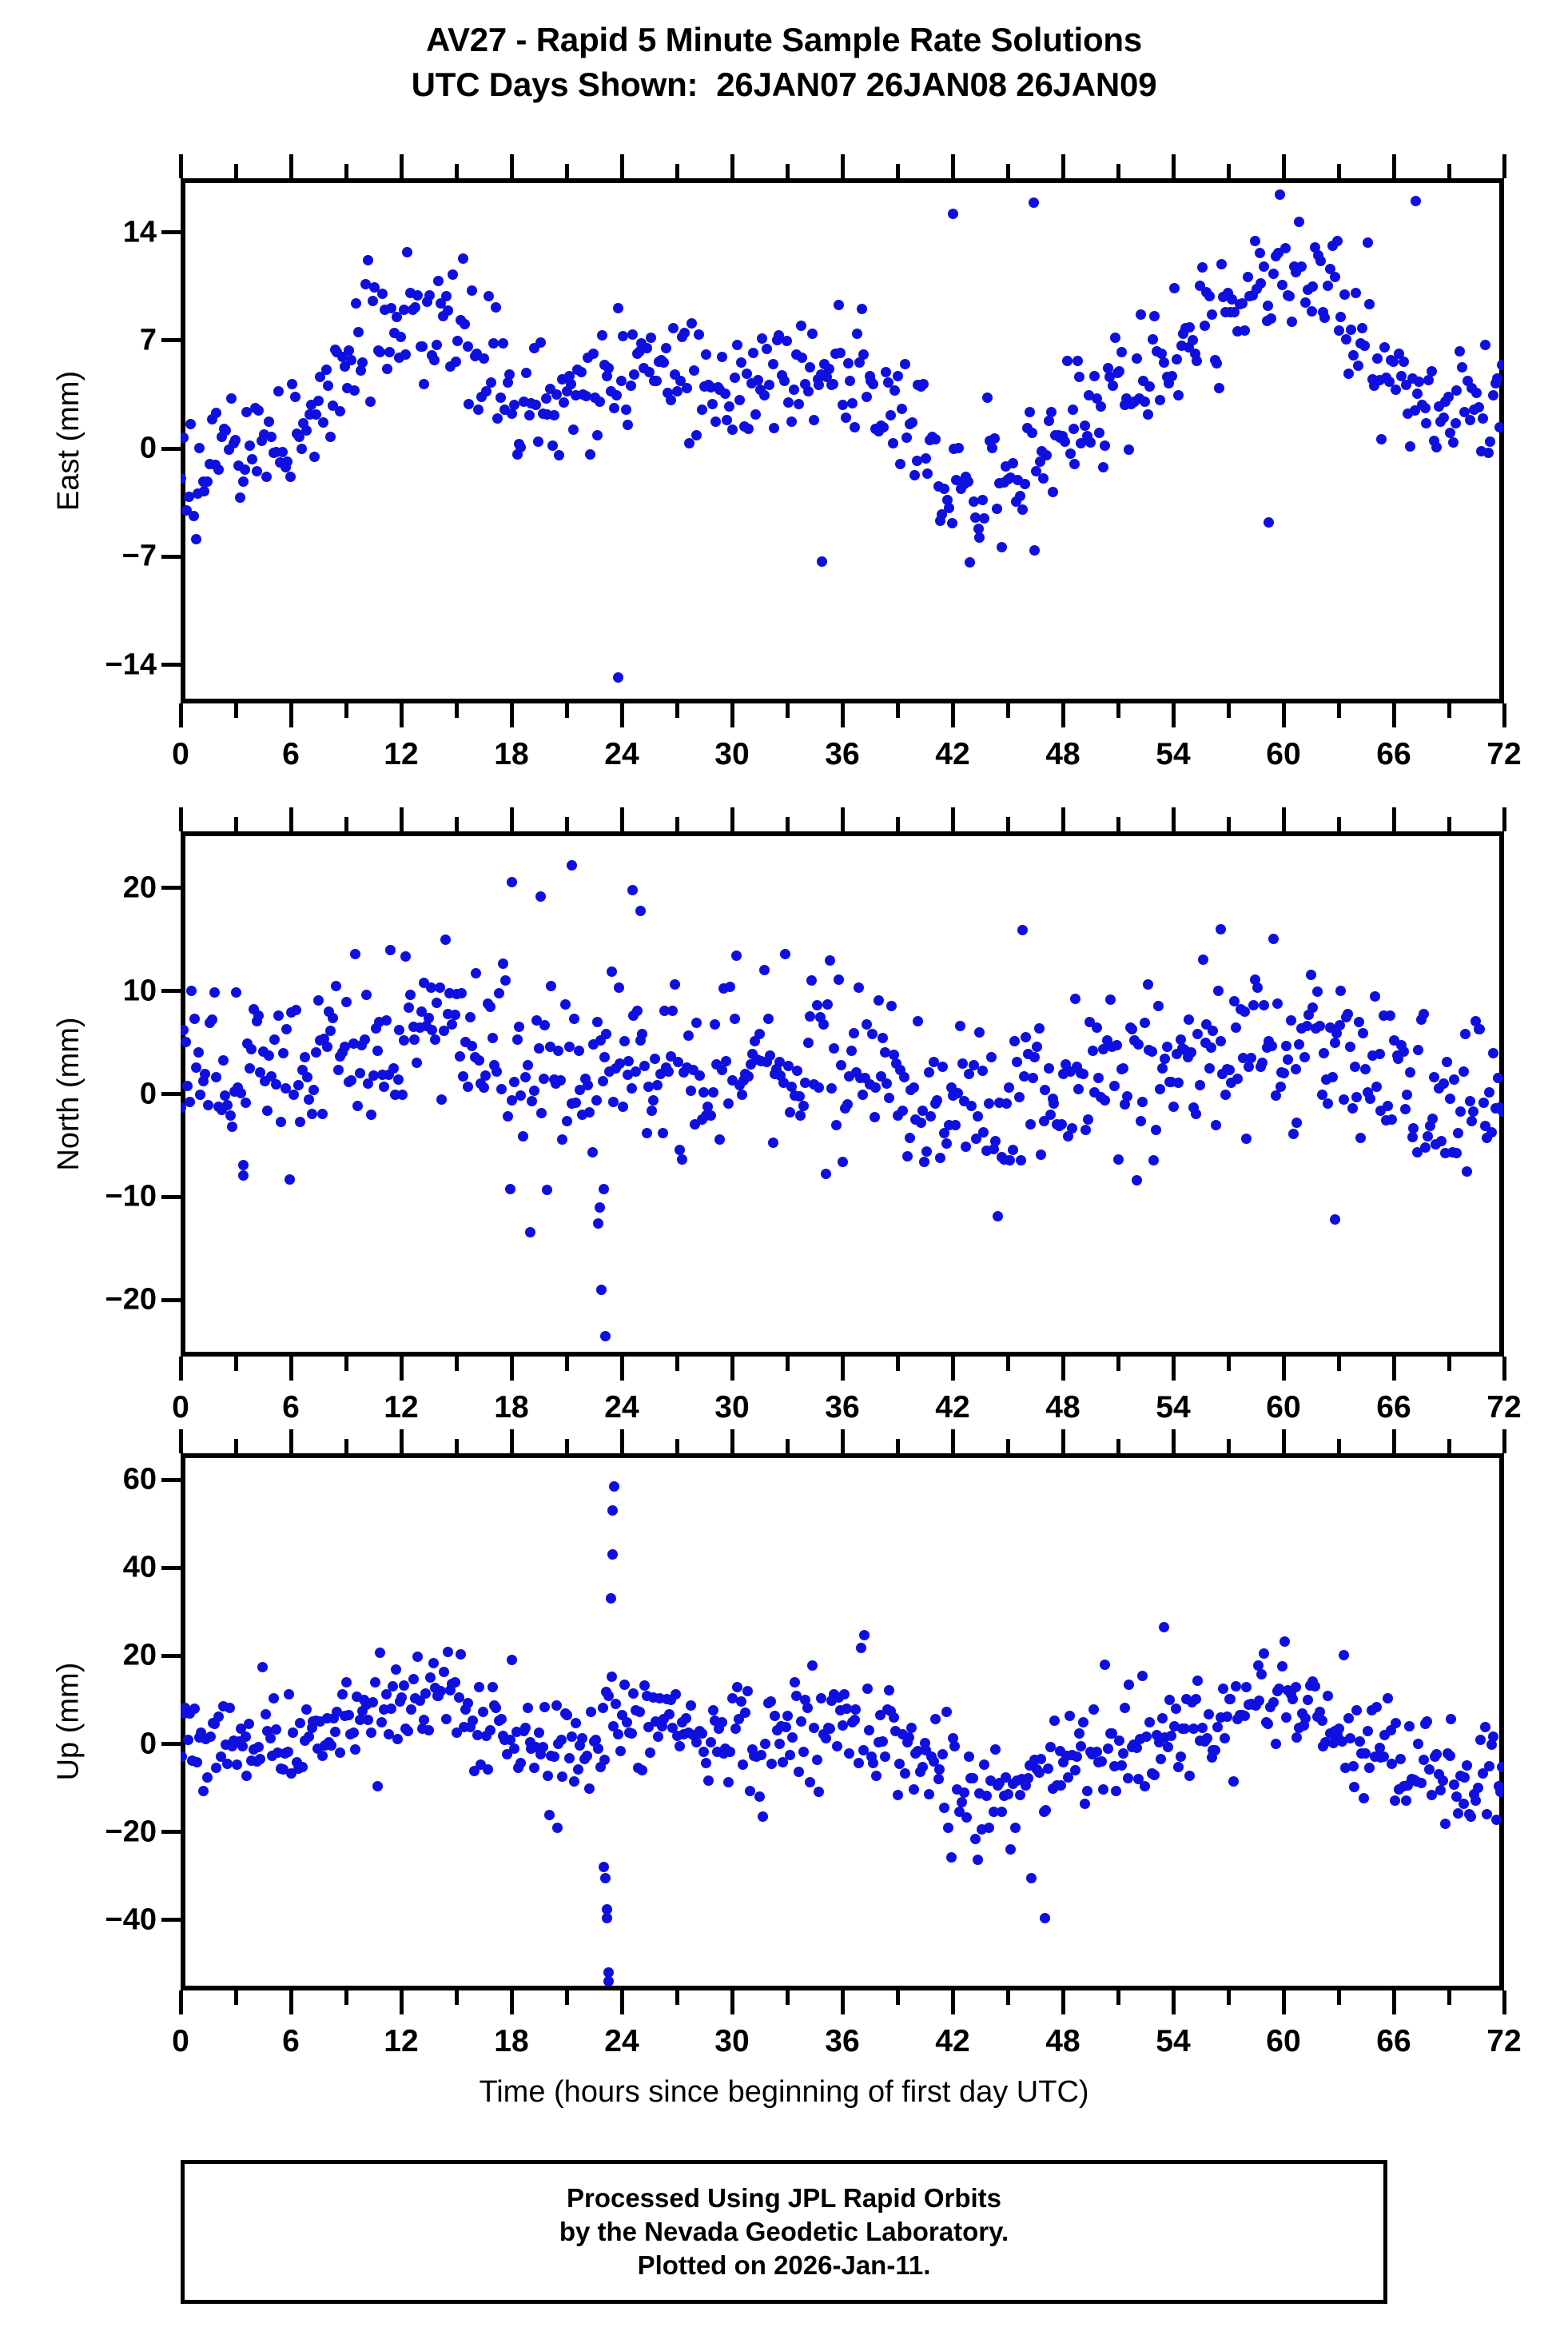 This screenshot has width=1568, height=2351. Describe the element at coordinates (148, 448) in the screenshot. I see `y-tick-label-east-2: 0` at that location.